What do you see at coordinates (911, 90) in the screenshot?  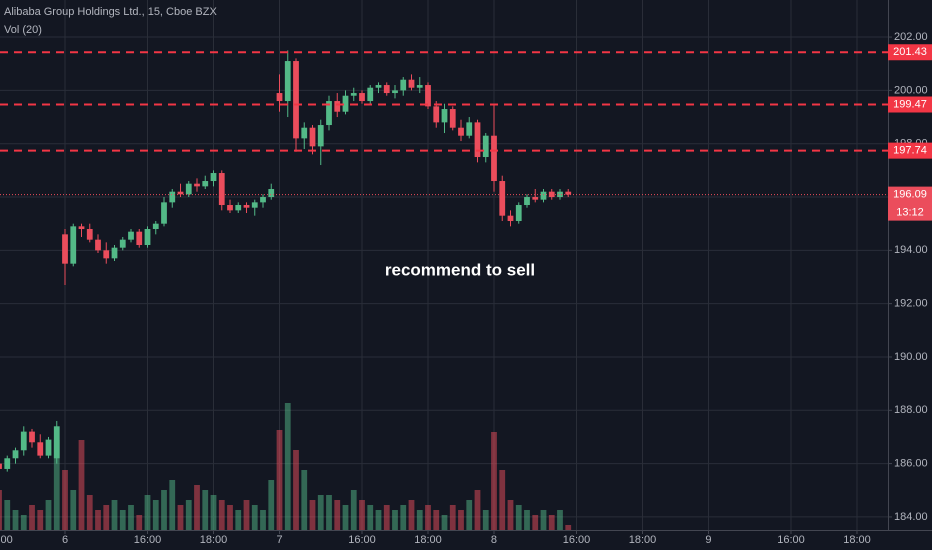 I see `y-tick-label: 200.00` at bounding box center [911, 90].